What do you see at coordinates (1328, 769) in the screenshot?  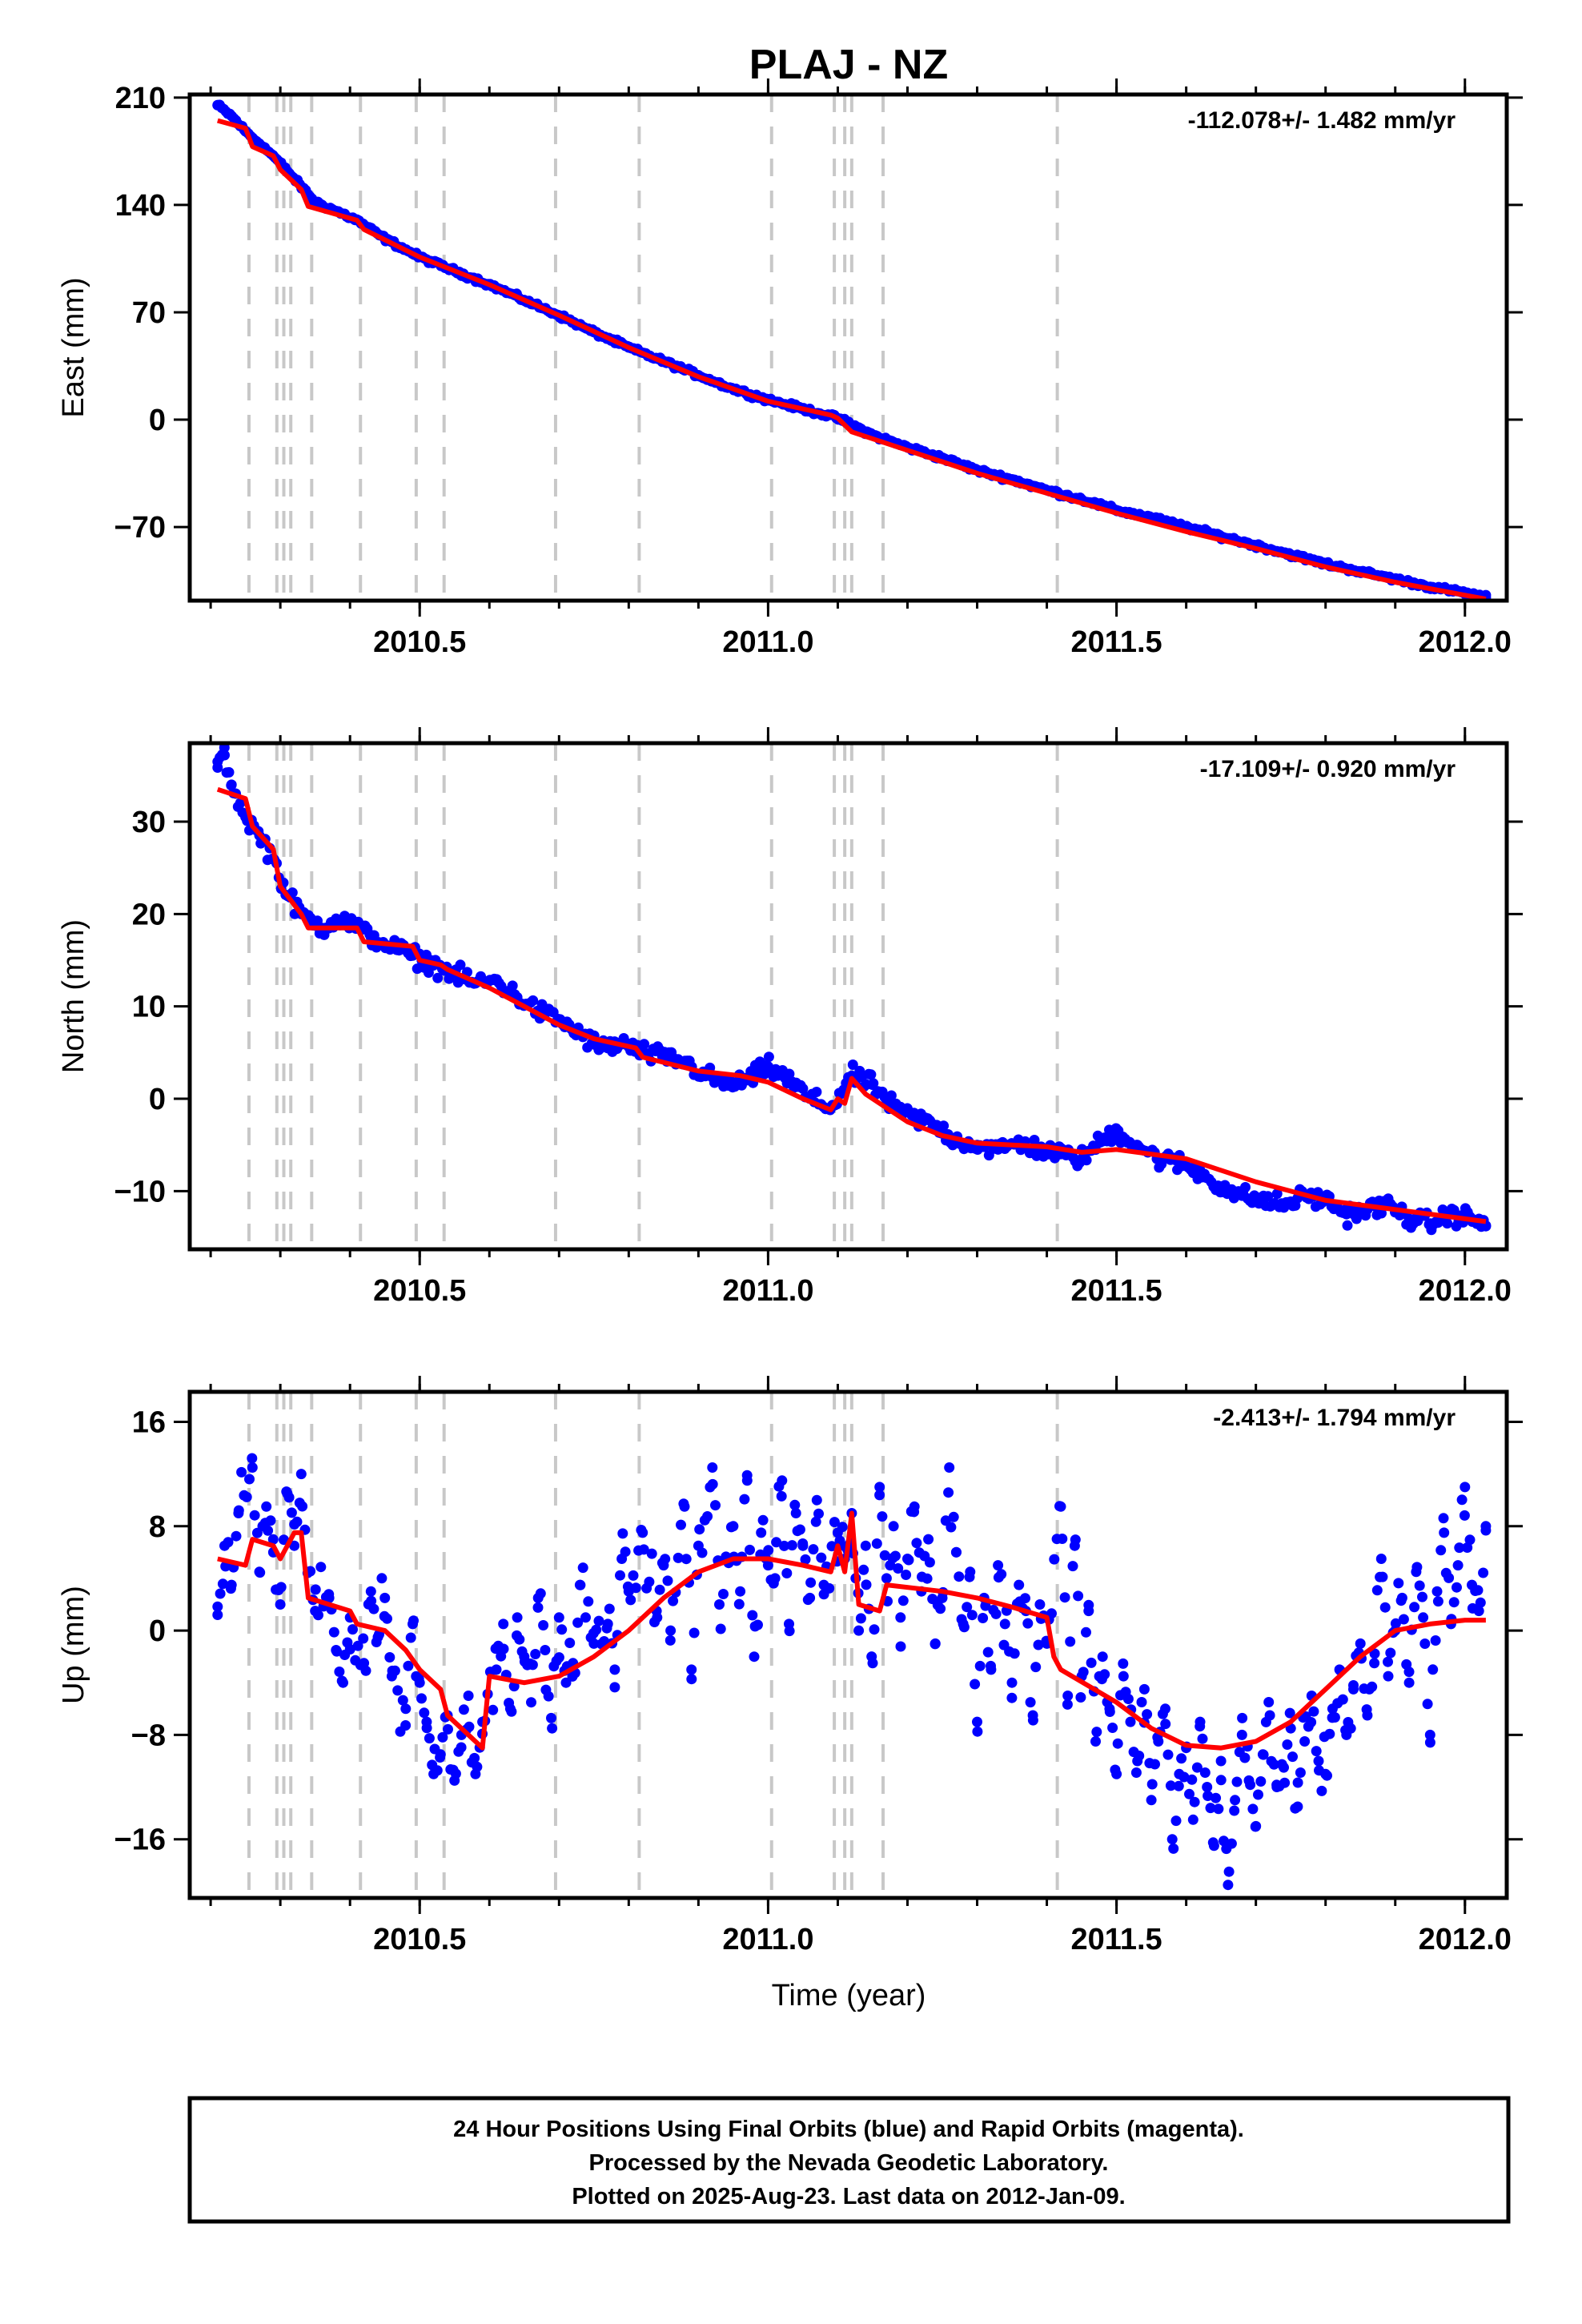 I see `rate-annotation: -17.109+/- 0.920 mm/yr` at bounding box center [1328, 769].